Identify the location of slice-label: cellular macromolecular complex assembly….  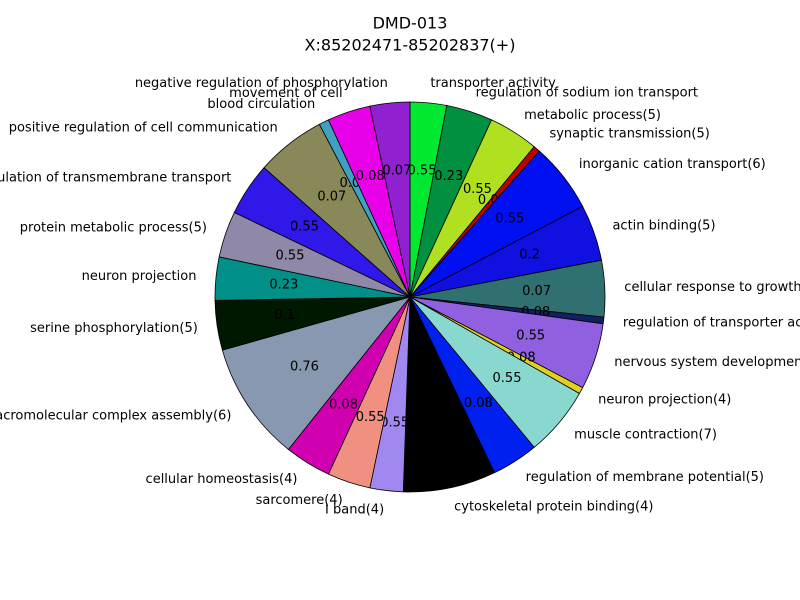
(115, 415).